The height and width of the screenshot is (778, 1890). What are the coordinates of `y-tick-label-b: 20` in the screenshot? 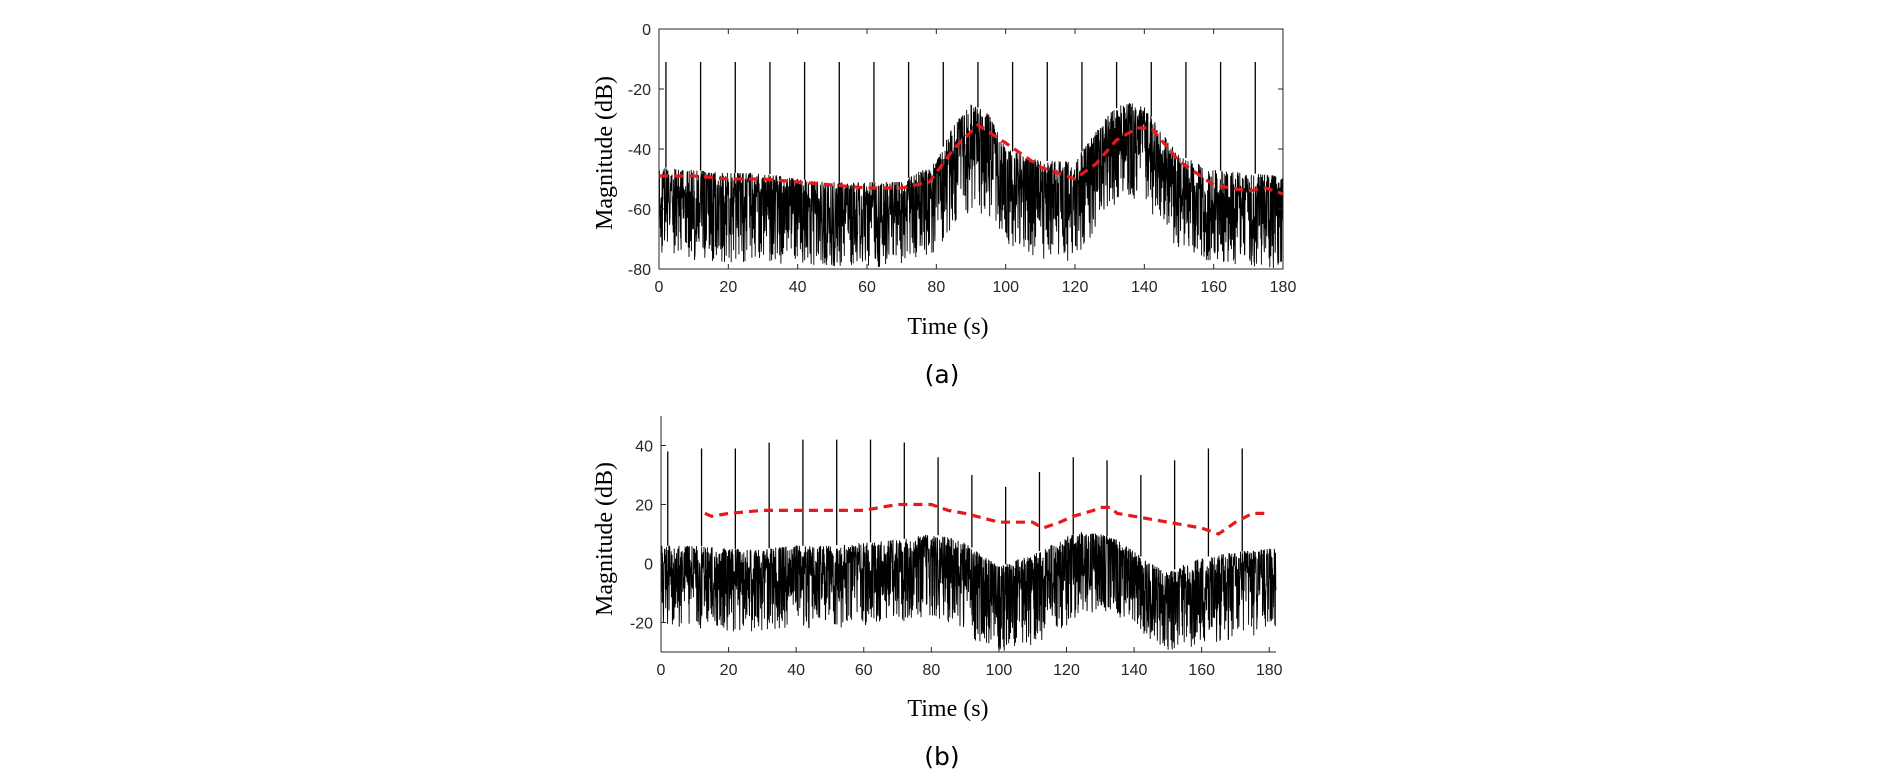 It's located at (644, 506).